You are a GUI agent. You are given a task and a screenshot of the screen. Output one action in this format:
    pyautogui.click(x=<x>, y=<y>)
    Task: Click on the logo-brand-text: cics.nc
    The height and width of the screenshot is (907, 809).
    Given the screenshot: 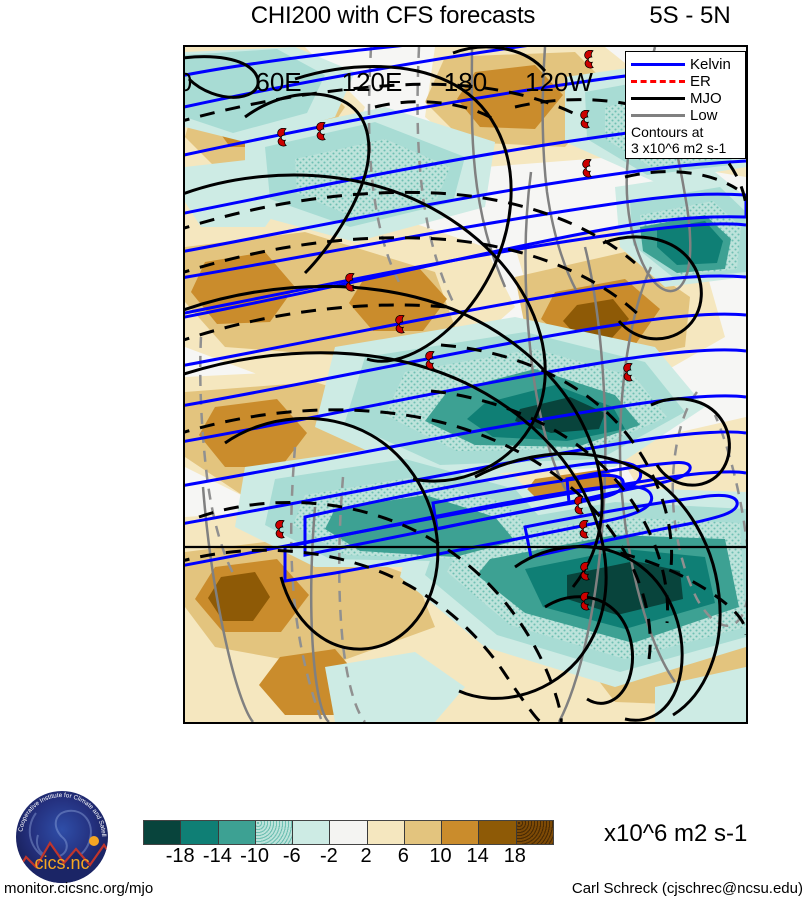 What is the action you would take?
    pyautogui.click(x=61, y=863)
    